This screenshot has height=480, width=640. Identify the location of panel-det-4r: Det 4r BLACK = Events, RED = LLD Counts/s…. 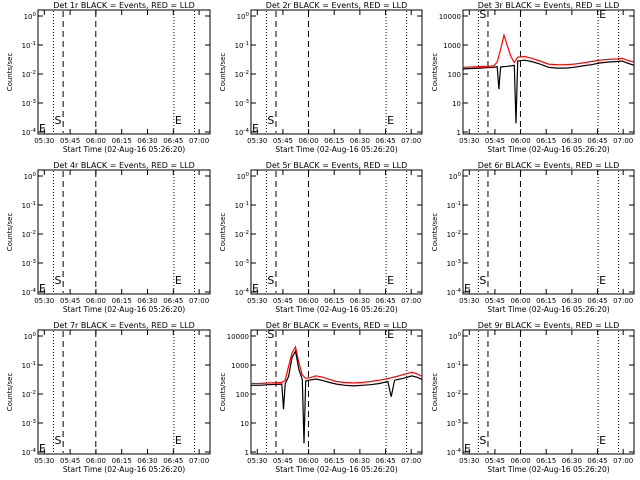
(108, 237).